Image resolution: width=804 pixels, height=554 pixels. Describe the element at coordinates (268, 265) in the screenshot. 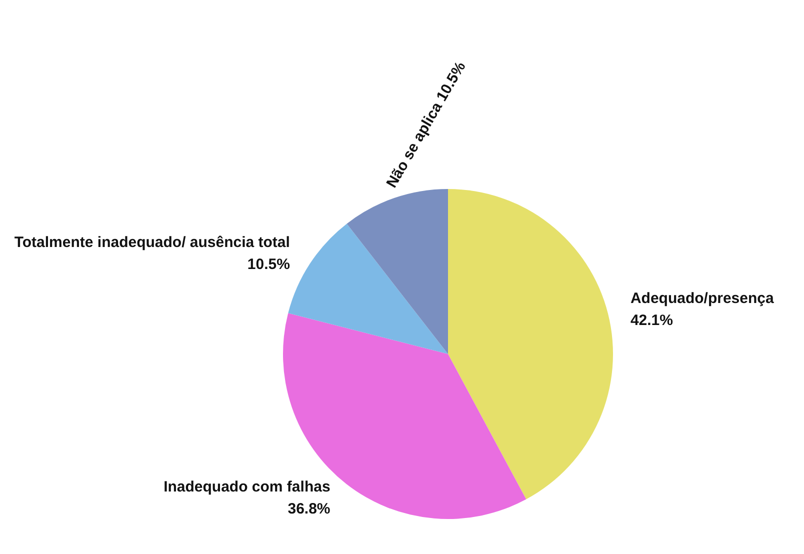

I see `data-label: 10.5%` at that location.